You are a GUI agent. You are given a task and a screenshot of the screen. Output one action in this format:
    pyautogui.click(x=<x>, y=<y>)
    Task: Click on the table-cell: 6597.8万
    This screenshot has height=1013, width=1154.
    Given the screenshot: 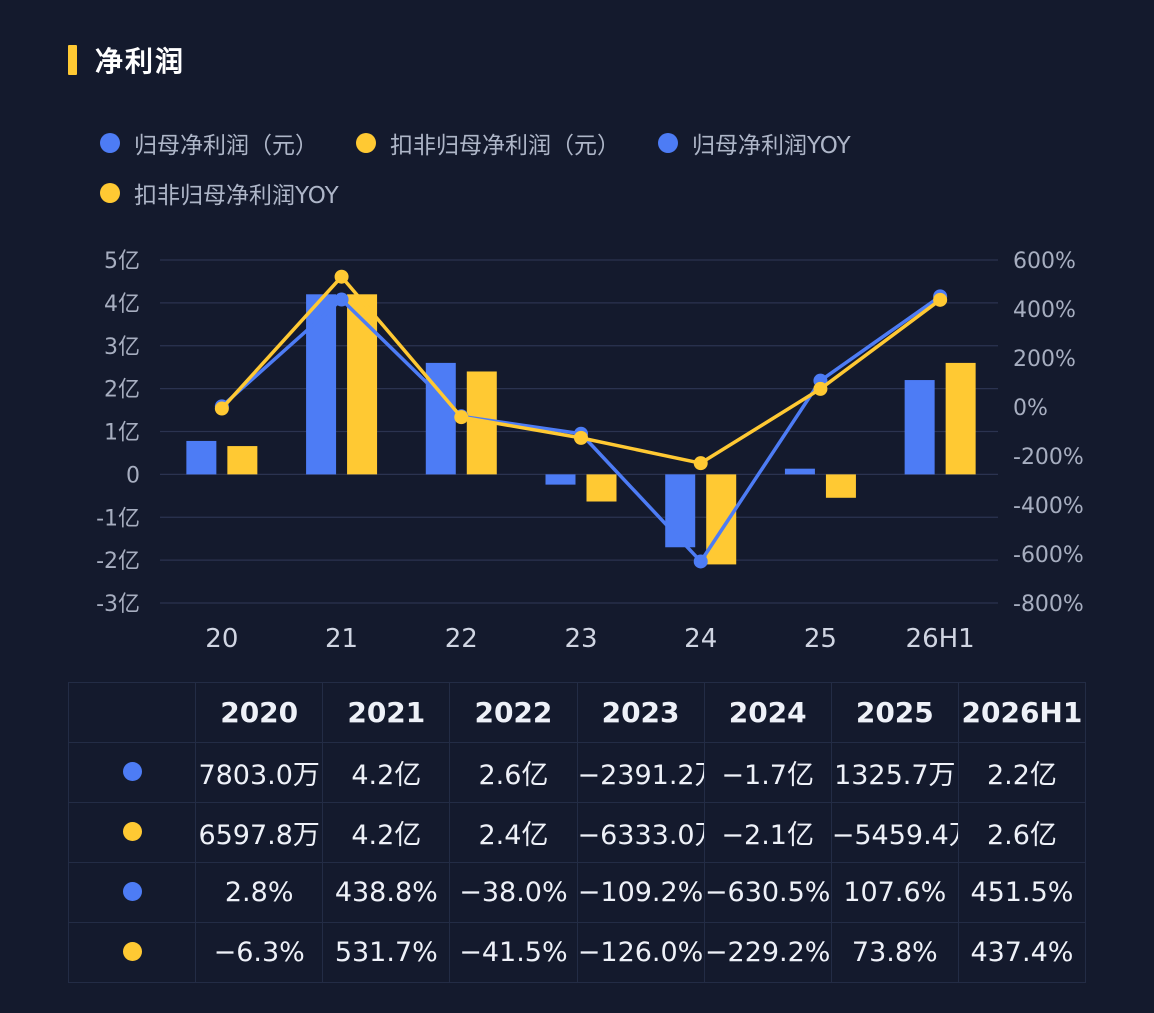 What is the action you would take?
    pyautogui.click(x=259, y=832)
    